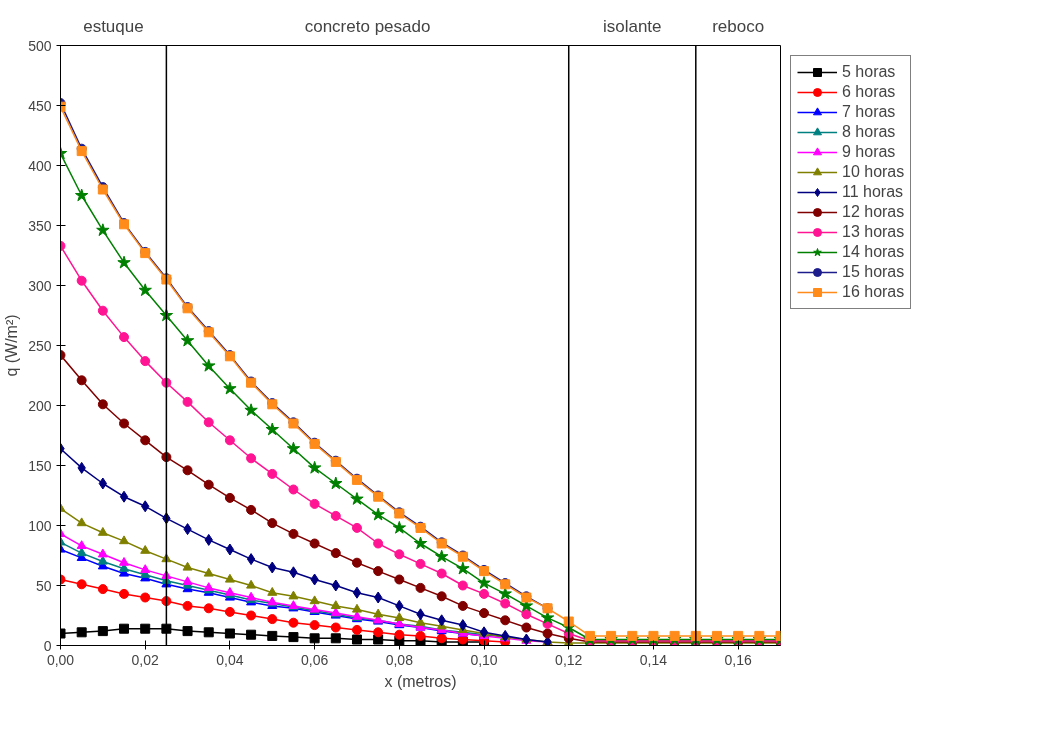 The image size is (1064, 755). What do you see at coordinates (40, 525) in the screenshot?
I see `y-tick-label: 100` at bounding box center [40, 525].